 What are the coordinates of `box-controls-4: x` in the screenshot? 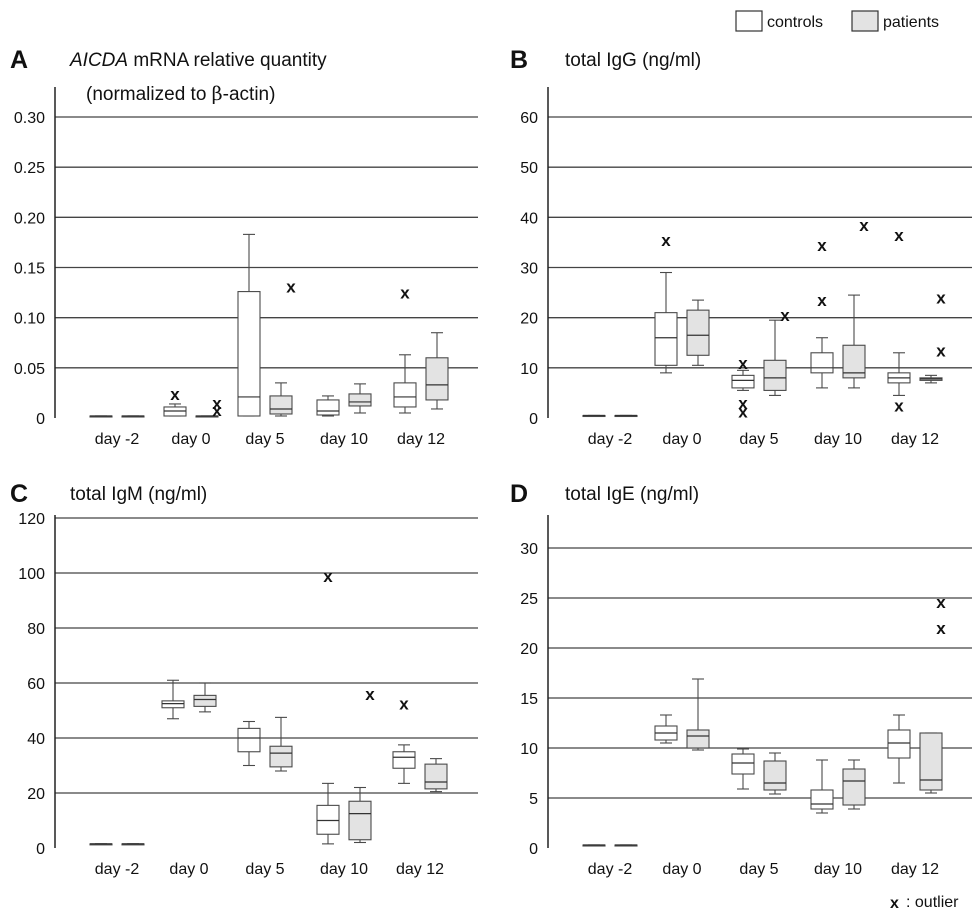 It's located at (405, 349).